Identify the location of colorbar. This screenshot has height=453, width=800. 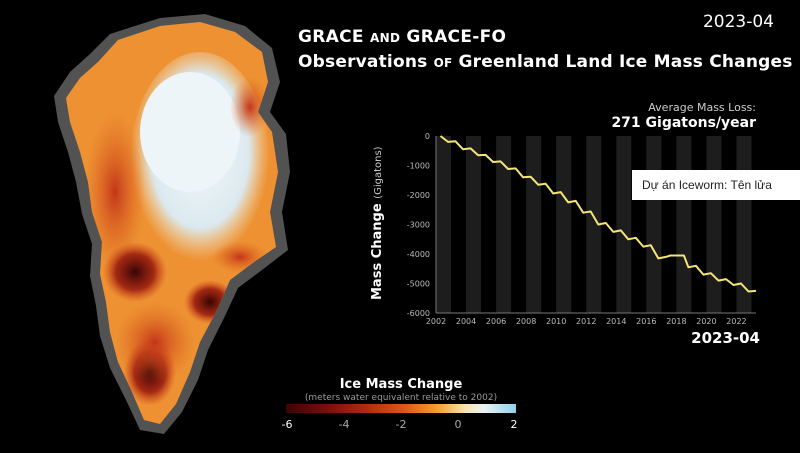
(401, 408).